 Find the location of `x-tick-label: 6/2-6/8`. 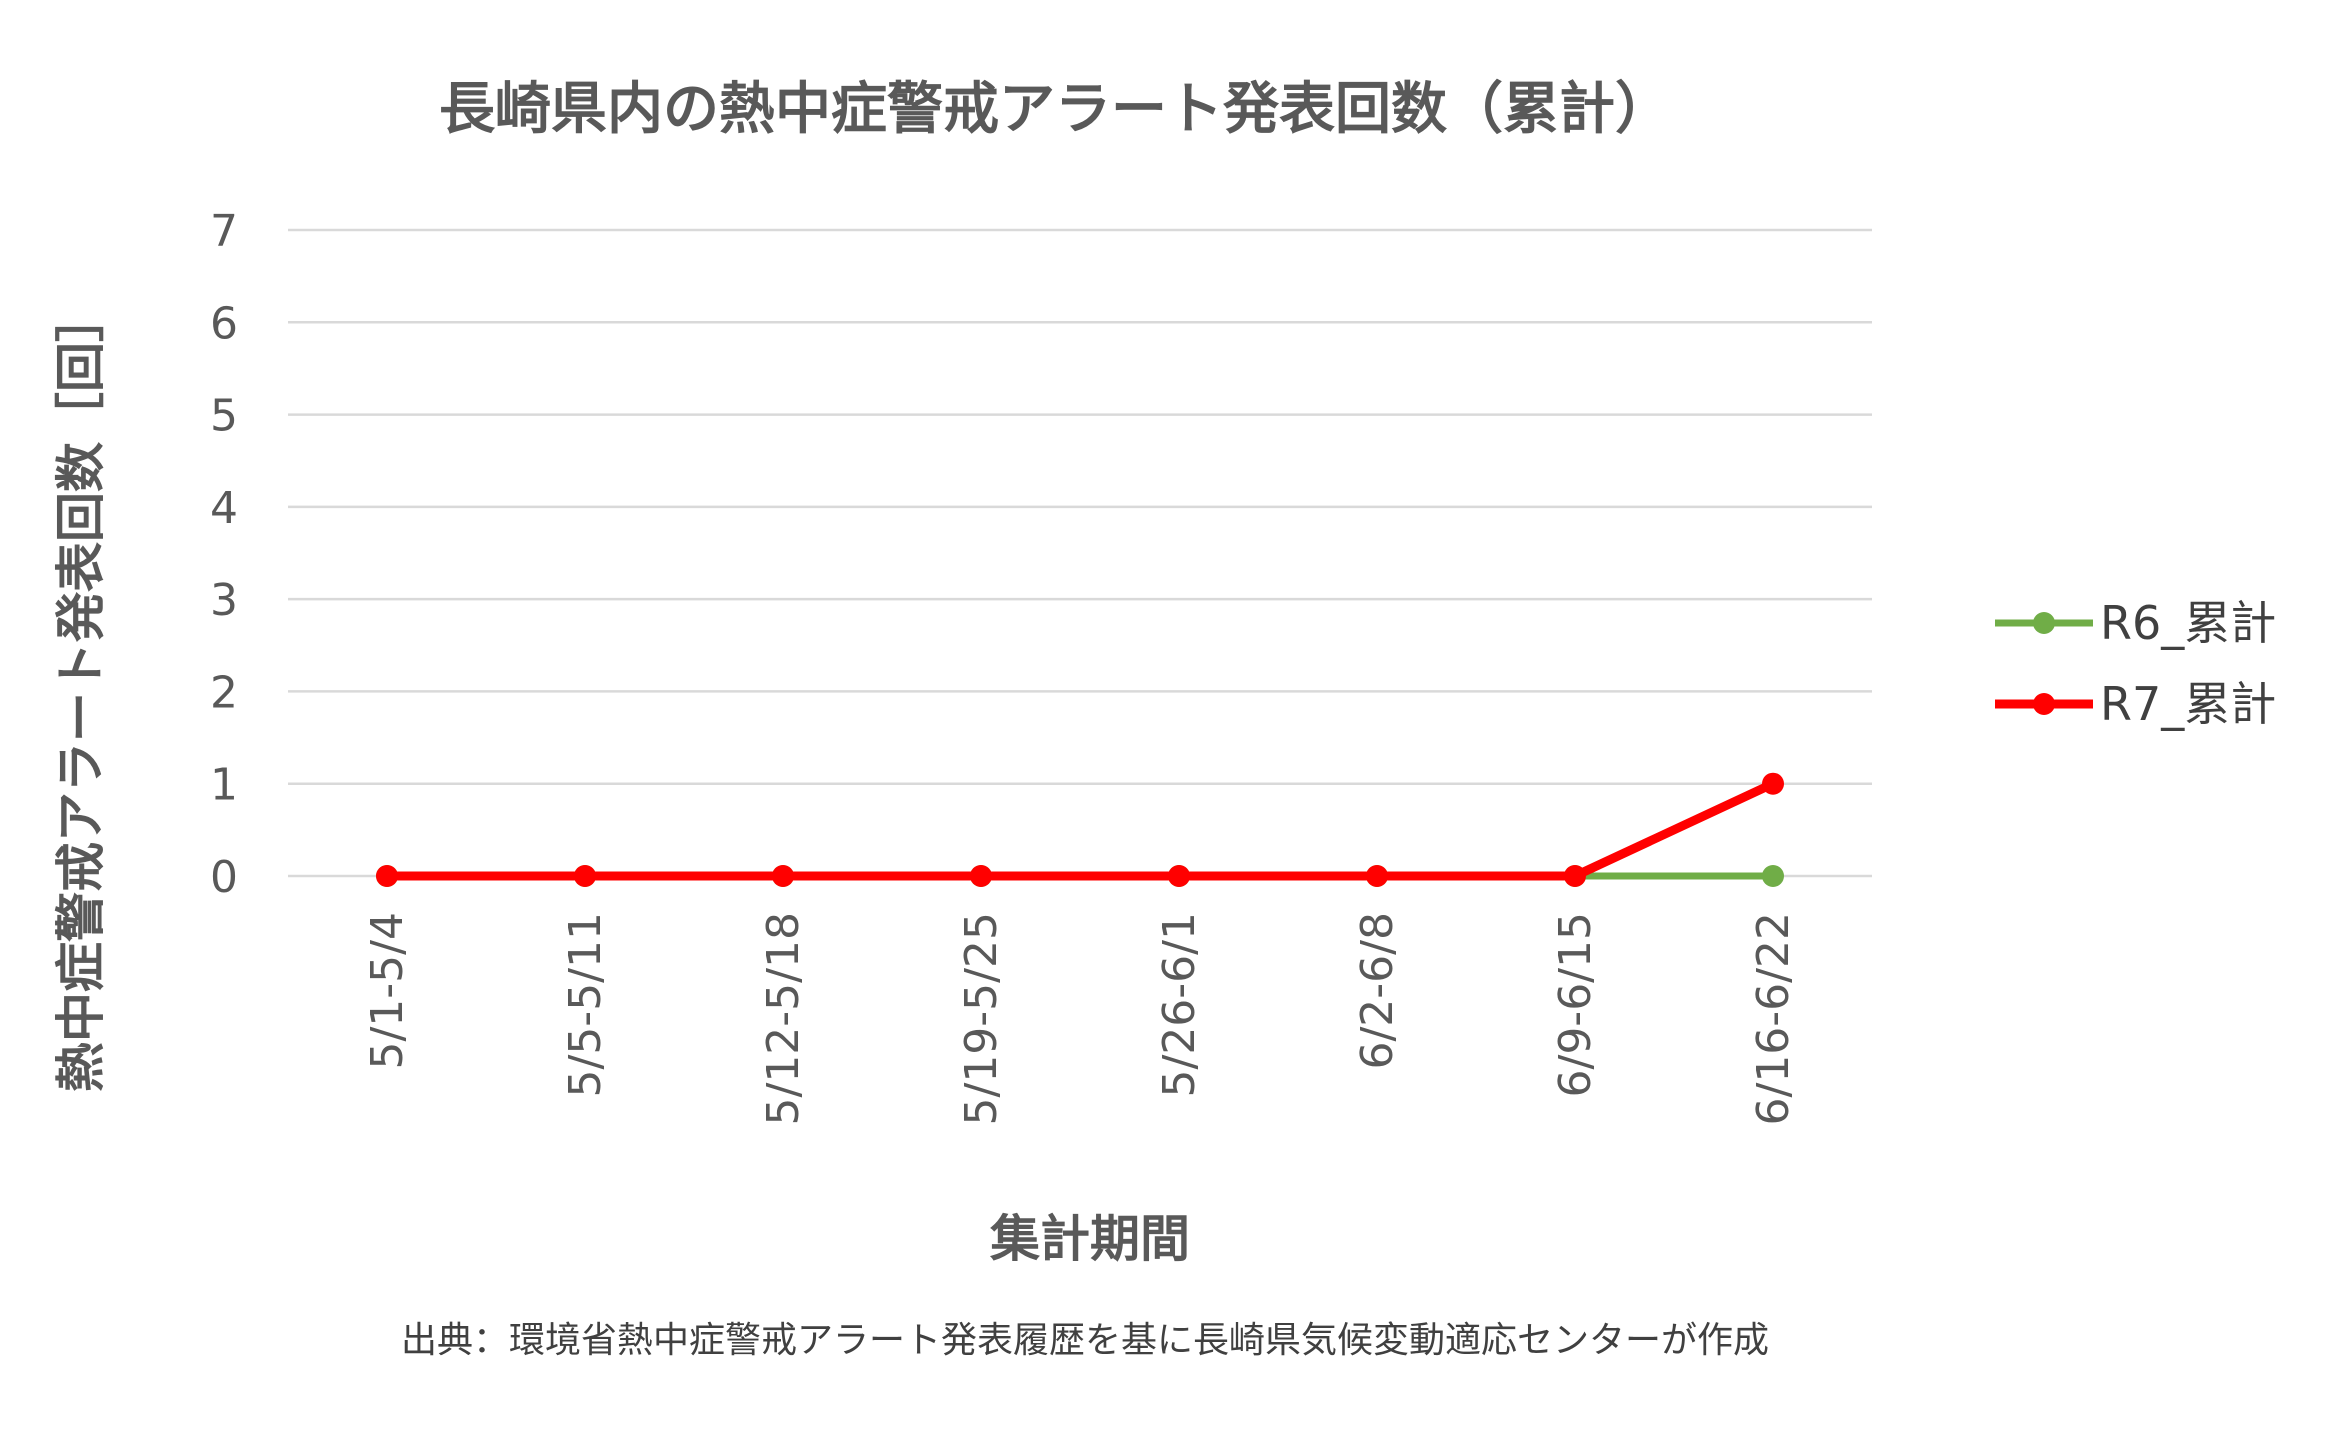

x-tick-label: 6/2-6/8 is located at coordinates (1377, 991).